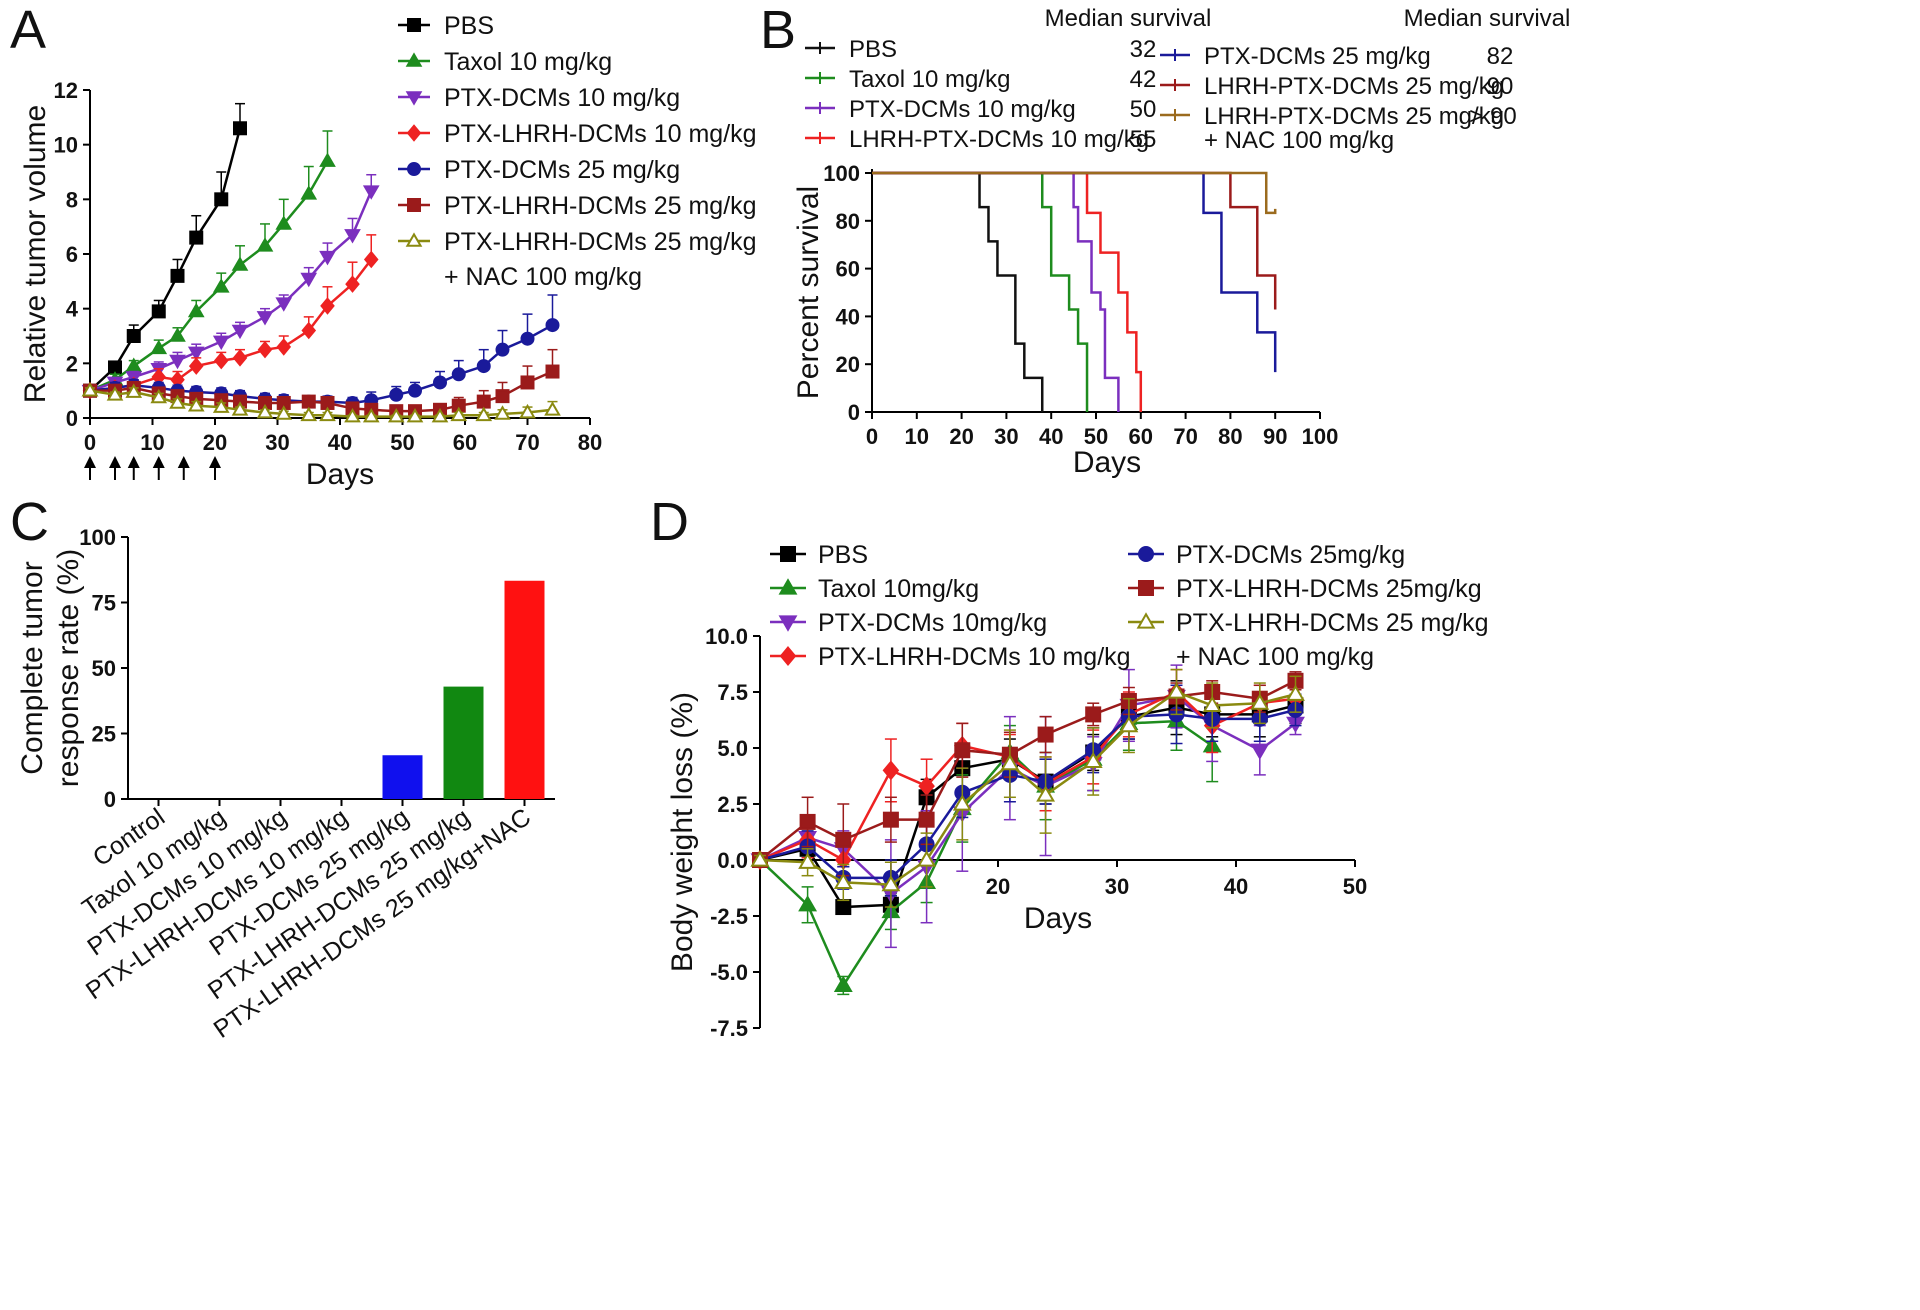  I want to click on a-x-tick-label: 20, so click(215, 442).